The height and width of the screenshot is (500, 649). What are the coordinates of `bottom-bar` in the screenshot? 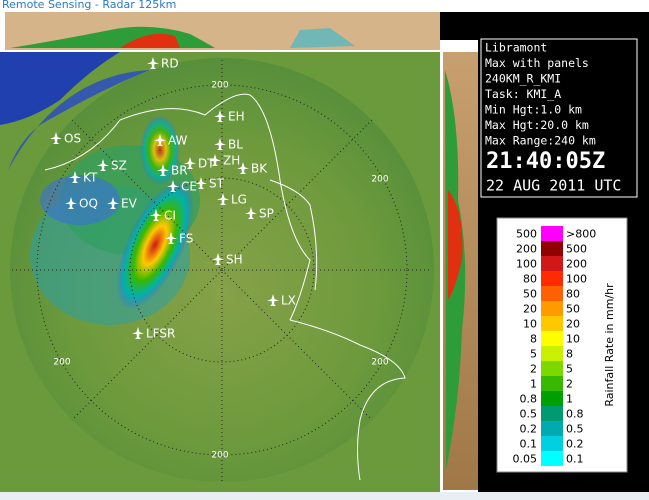 It's located at (324, 496).